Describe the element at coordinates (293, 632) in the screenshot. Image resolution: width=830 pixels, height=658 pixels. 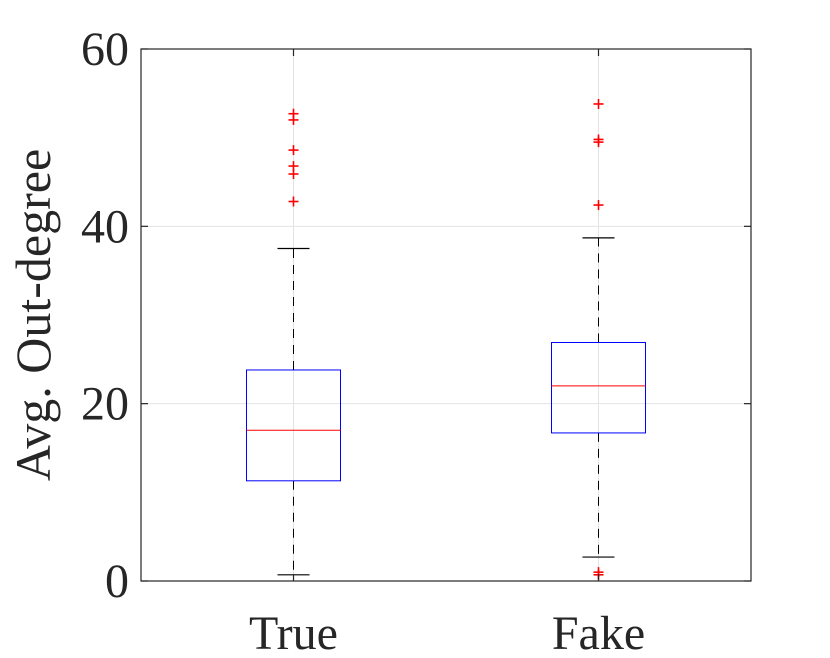
I see `x-tick-label-0: True` at that location.